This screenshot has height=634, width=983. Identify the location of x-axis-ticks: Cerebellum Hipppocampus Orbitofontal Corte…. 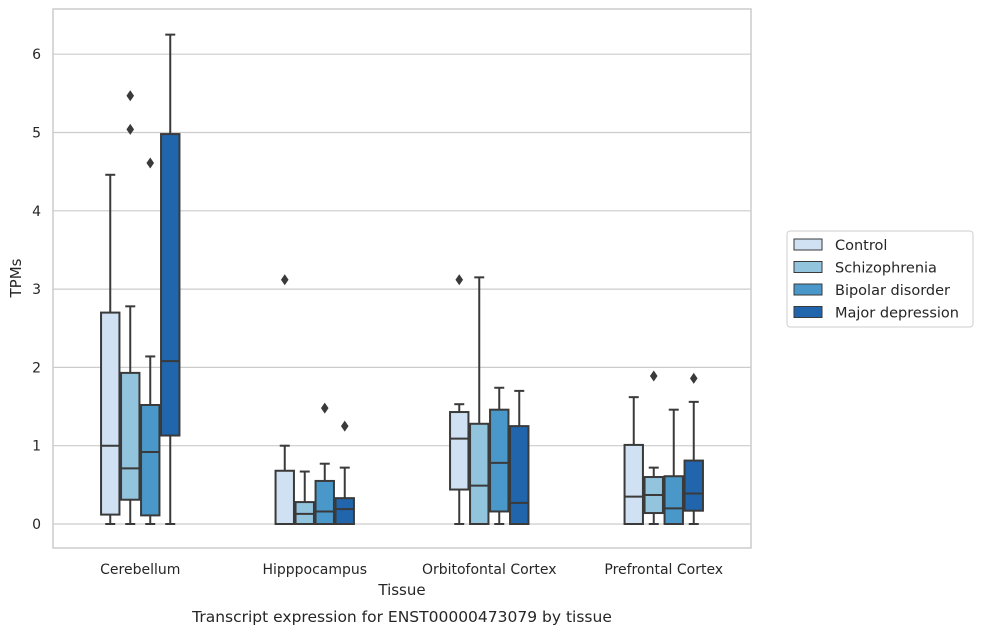
(411, 570).